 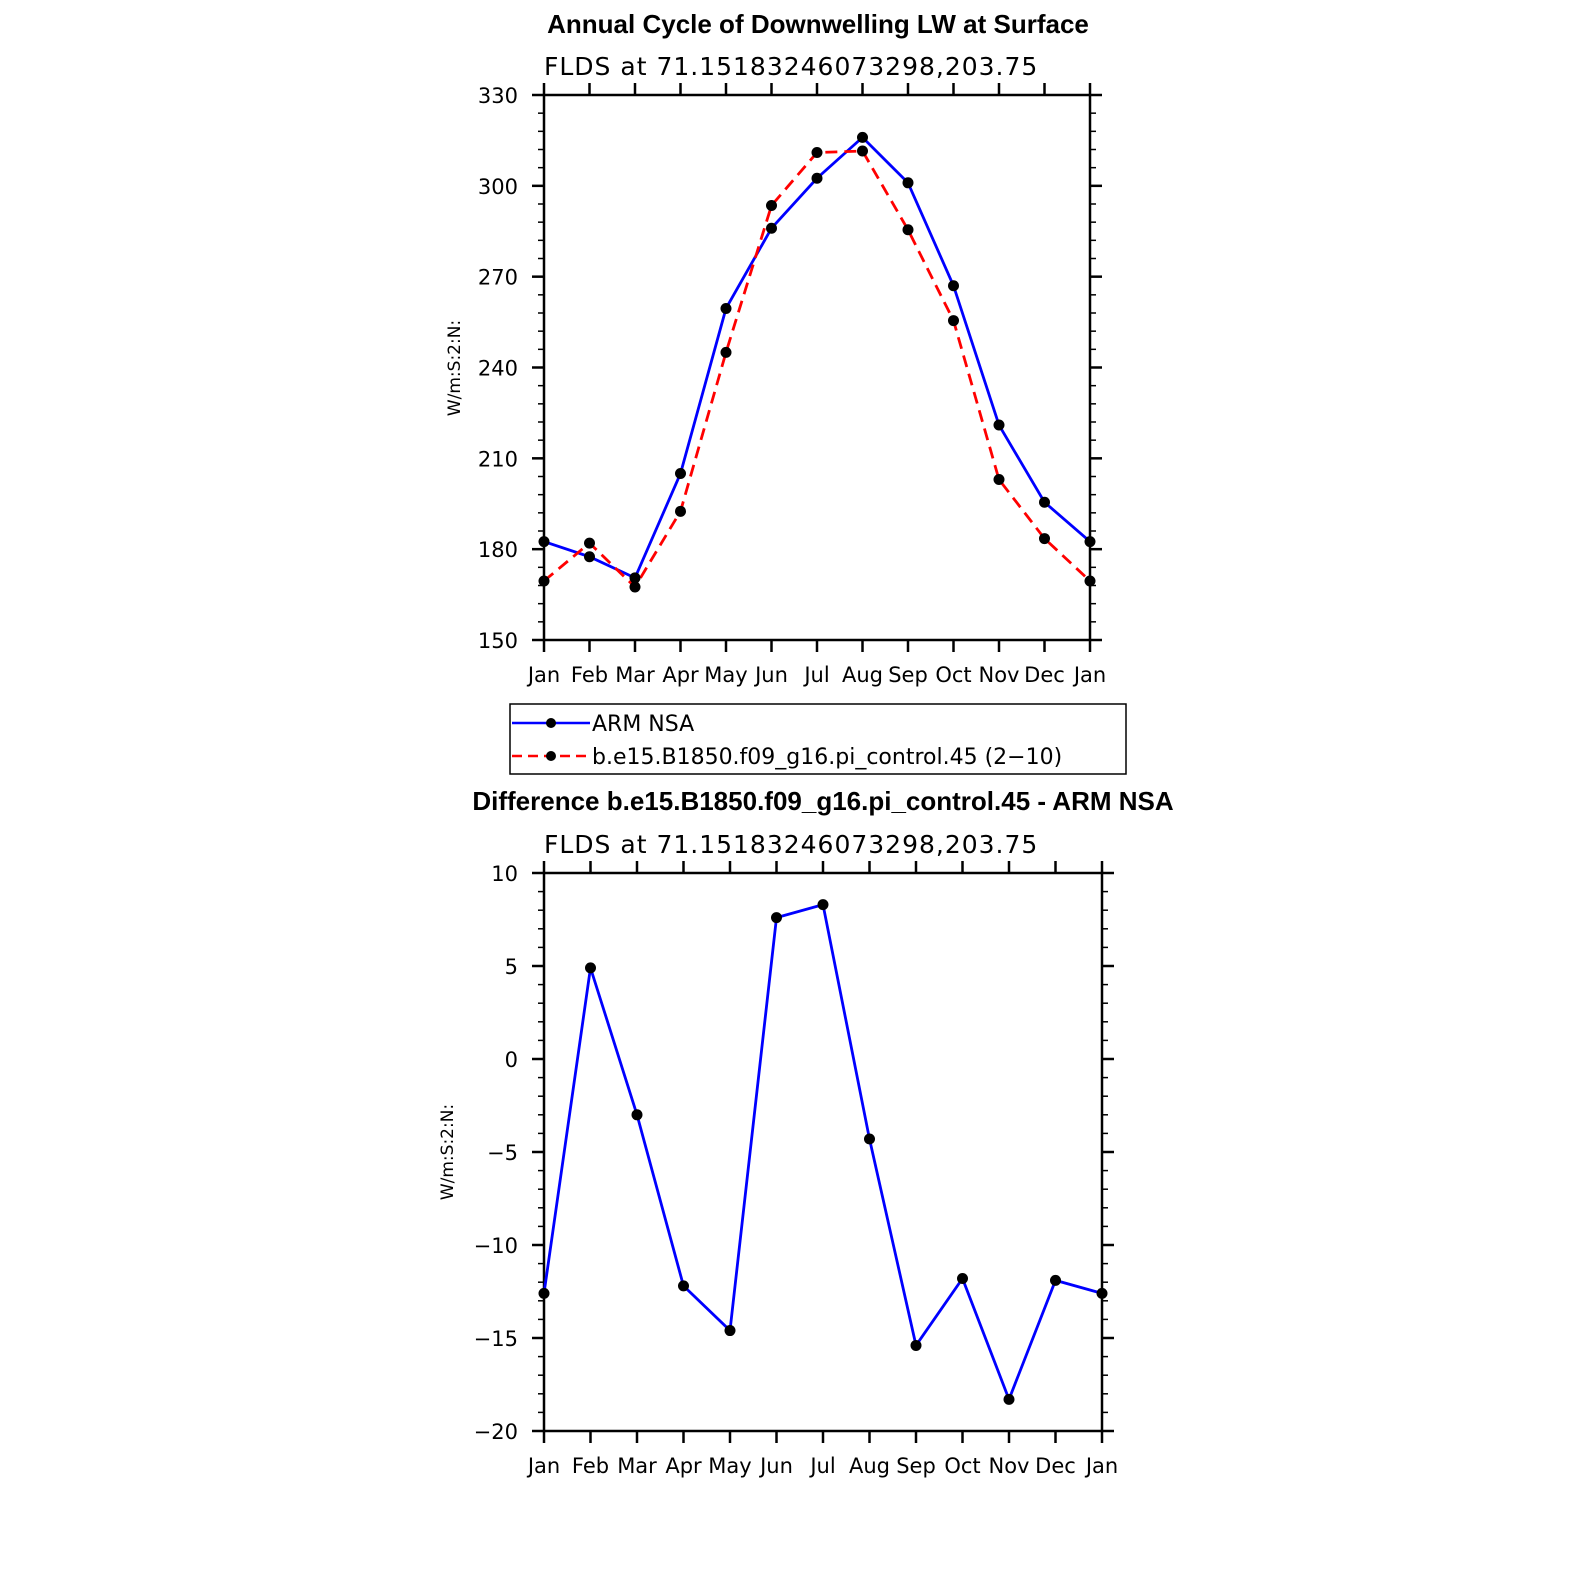 I want to click on y-tick-label: 150, so click(x=498, y=641).